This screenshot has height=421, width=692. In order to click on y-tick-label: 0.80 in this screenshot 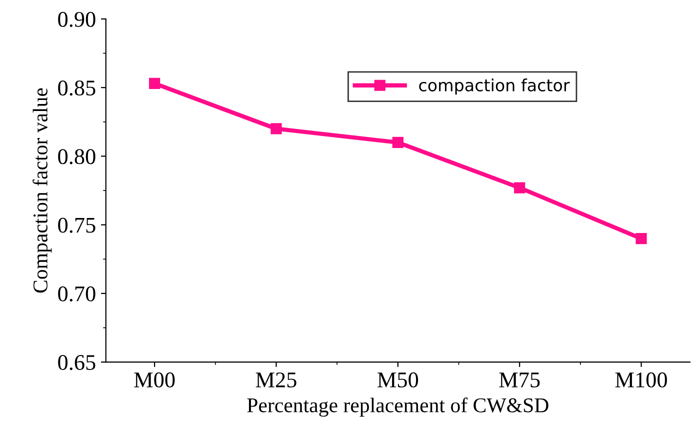, I will do `click(77, 156)`.